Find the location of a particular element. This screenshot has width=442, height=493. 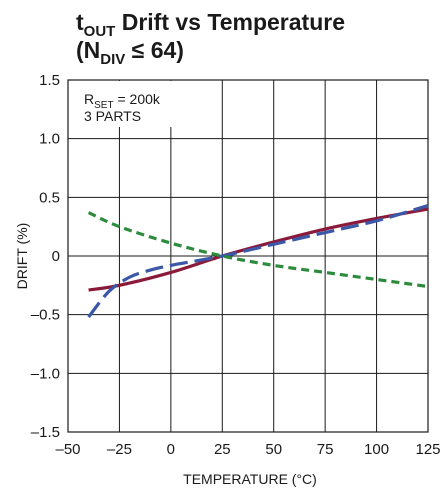

y-tick-label: –0.5 is located at coordinates (45, 315).